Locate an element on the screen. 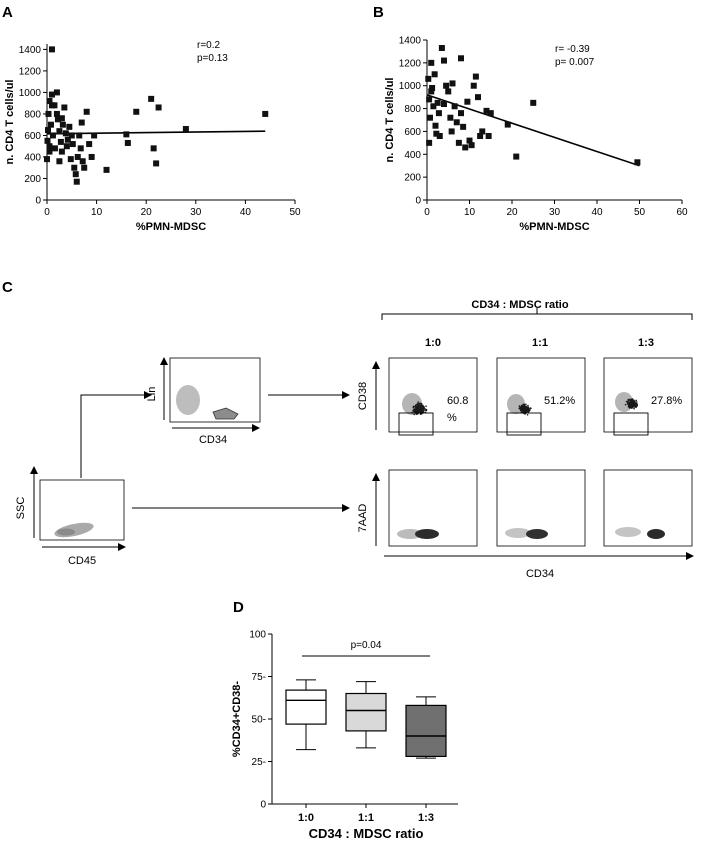 This screenshot has width=711, height=852. cd34-bottom-arrowhead is located at coordinates (690, 556).